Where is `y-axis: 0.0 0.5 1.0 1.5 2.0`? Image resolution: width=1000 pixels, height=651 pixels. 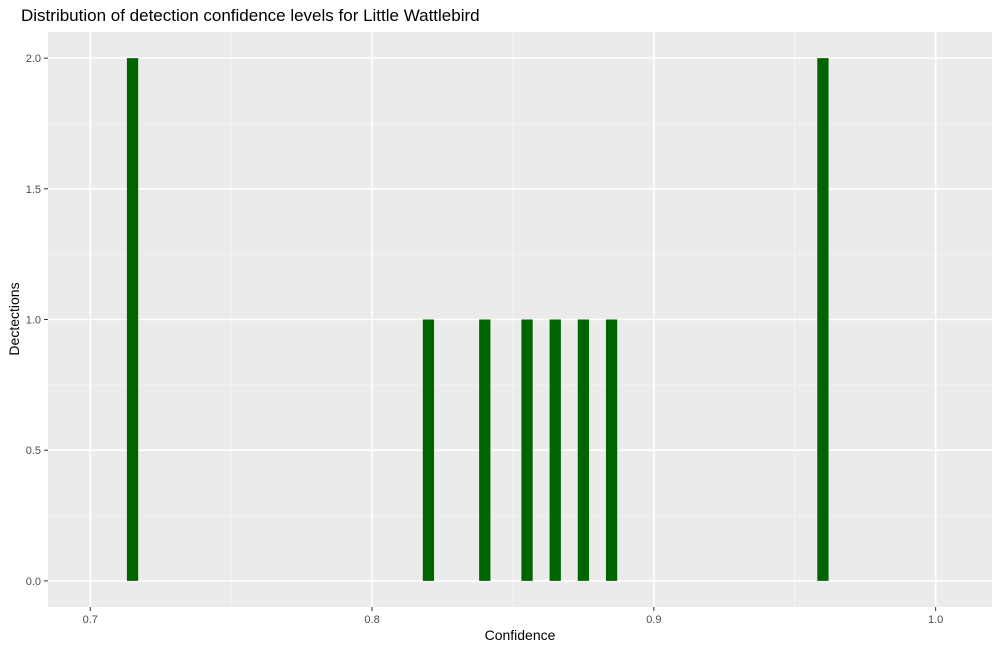
y-axis: 0.0 0.5 1.0 1.5 2.0 is located at coordinates (37, 320).